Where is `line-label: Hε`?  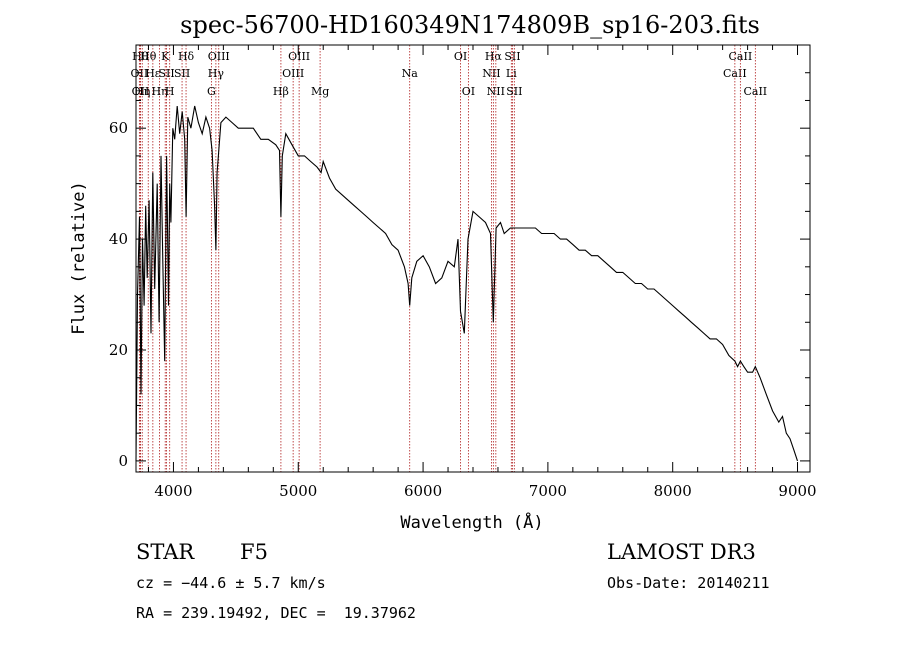 line-label: Hε is located at coordinates (153, 73).